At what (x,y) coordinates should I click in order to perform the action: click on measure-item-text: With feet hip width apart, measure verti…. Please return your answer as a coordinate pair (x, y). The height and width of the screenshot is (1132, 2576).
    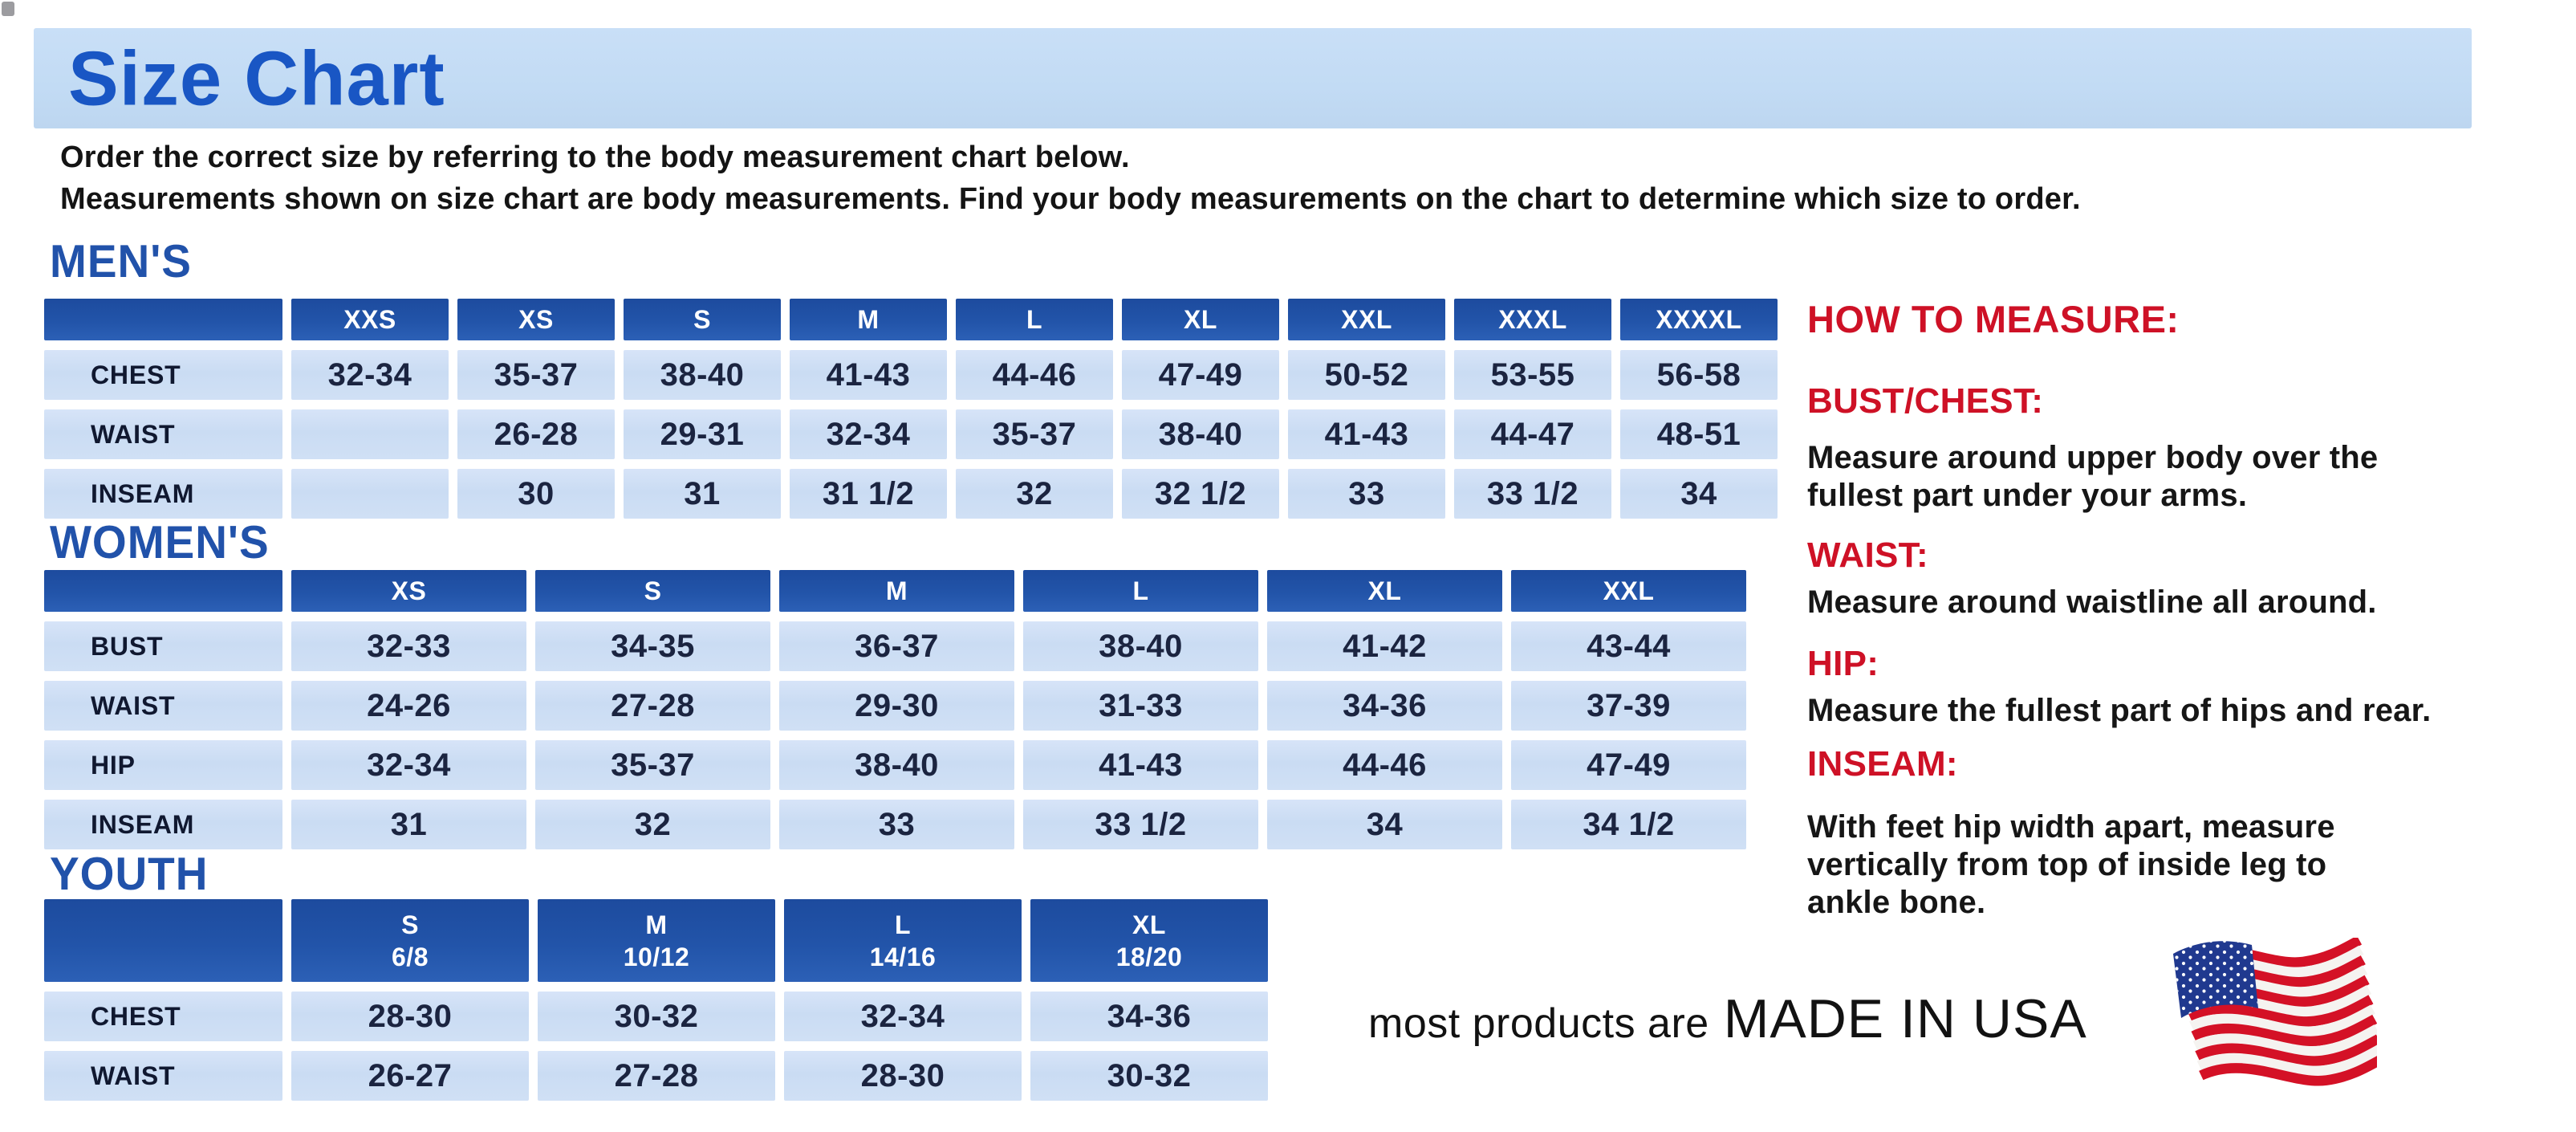
    Looking at the image, I should click on (2071, 864).